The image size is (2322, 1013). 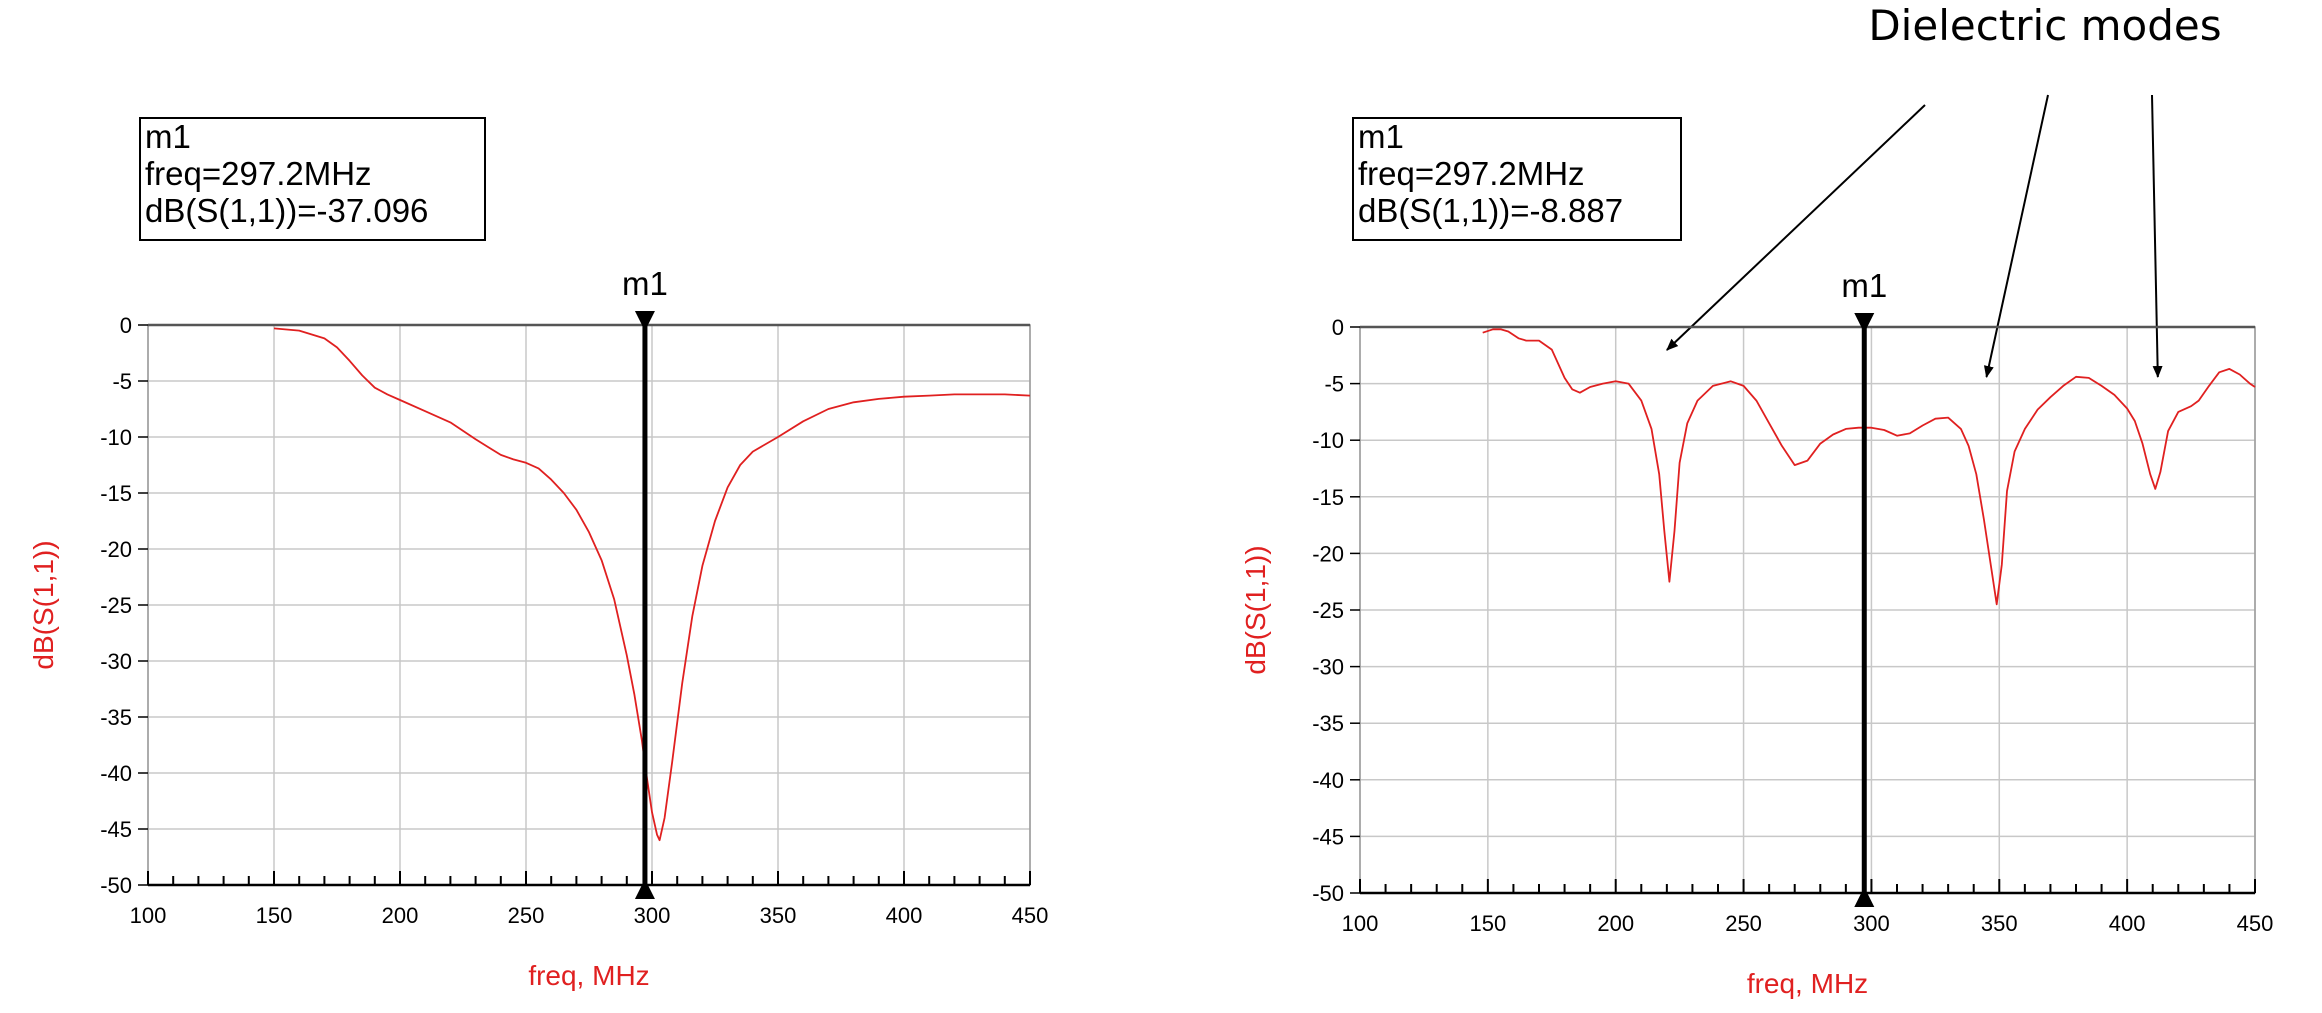 I want to click on annotation-arrows, so click(x=1914, y=236).